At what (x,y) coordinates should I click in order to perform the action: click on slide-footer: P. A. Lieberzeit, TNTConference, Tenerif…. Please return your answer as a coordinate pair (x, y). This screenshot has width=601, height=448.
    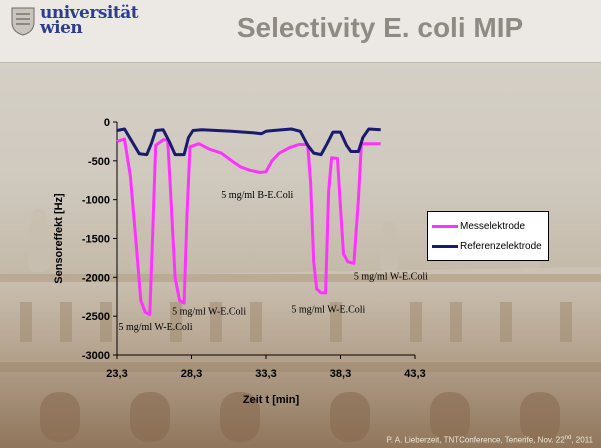
    Looking at the image, I should click on (489, 440).